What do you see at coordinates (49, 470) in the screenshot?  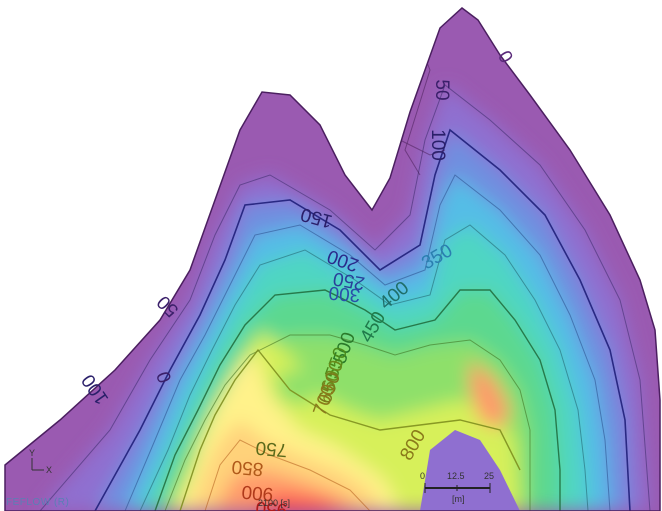 I see `axis-x-label: X` at bounding box center [49, 470].